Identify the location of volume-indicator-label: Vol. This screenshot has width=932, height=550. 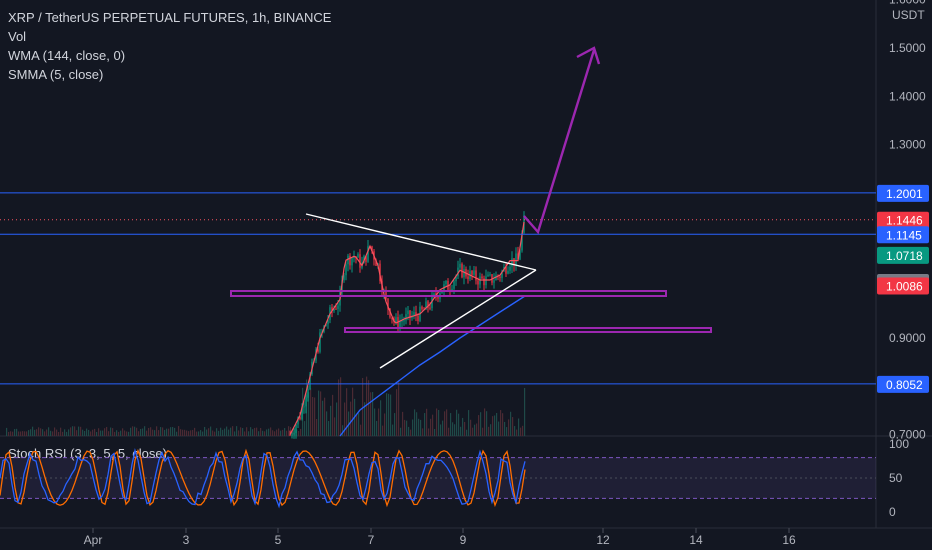
(17, 36).